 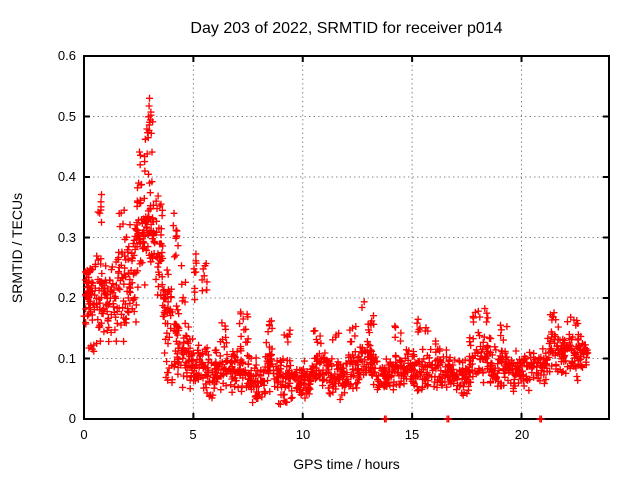 What do you see at coordinates (72, 418) in the screenshot?
I see `y-tick-label: 0` at bounding box center [72, 418].